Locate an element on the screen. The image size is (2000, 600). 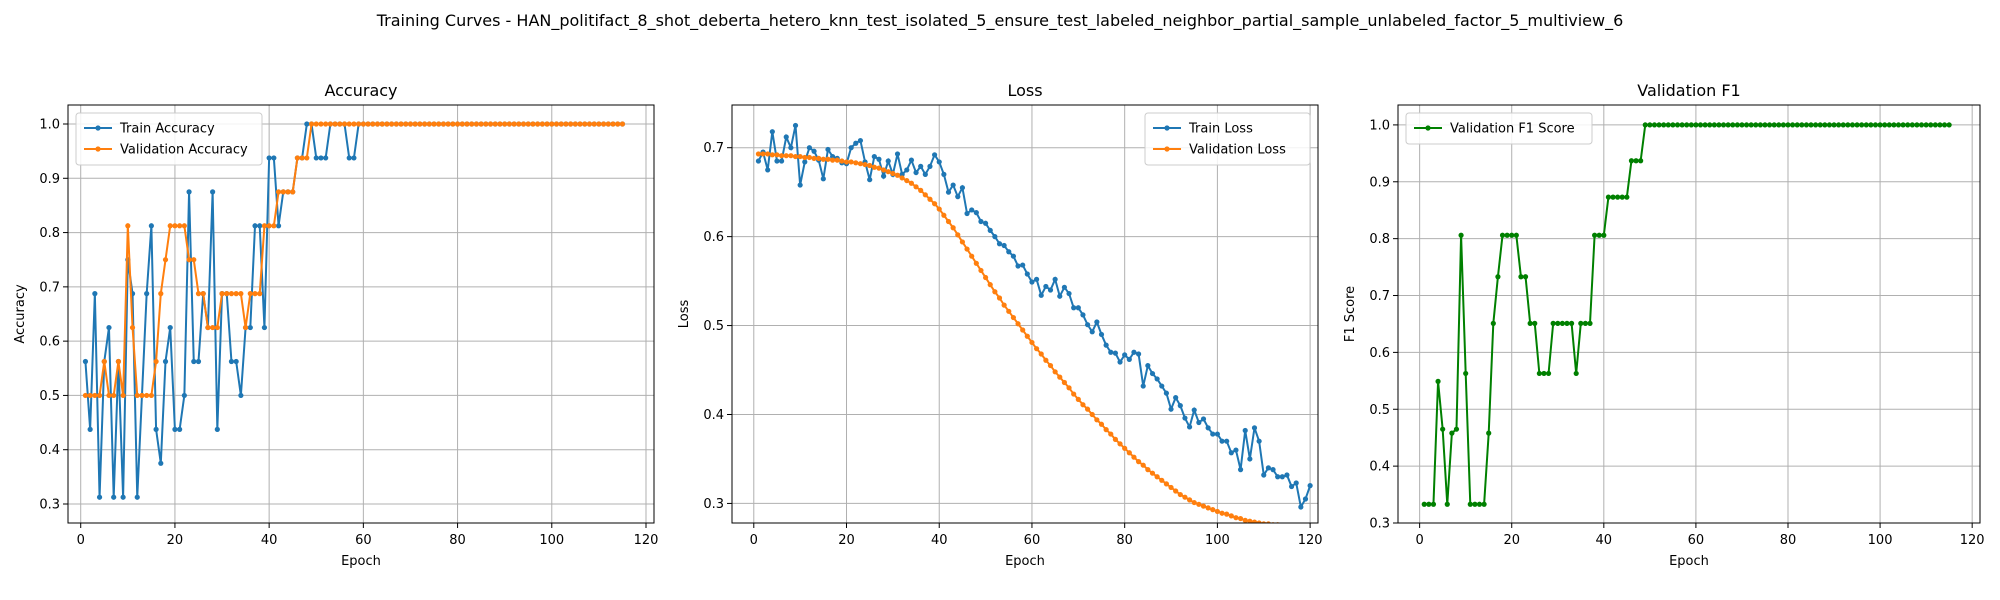
x-tick-label: 80 is located at coordinates (457, 540).